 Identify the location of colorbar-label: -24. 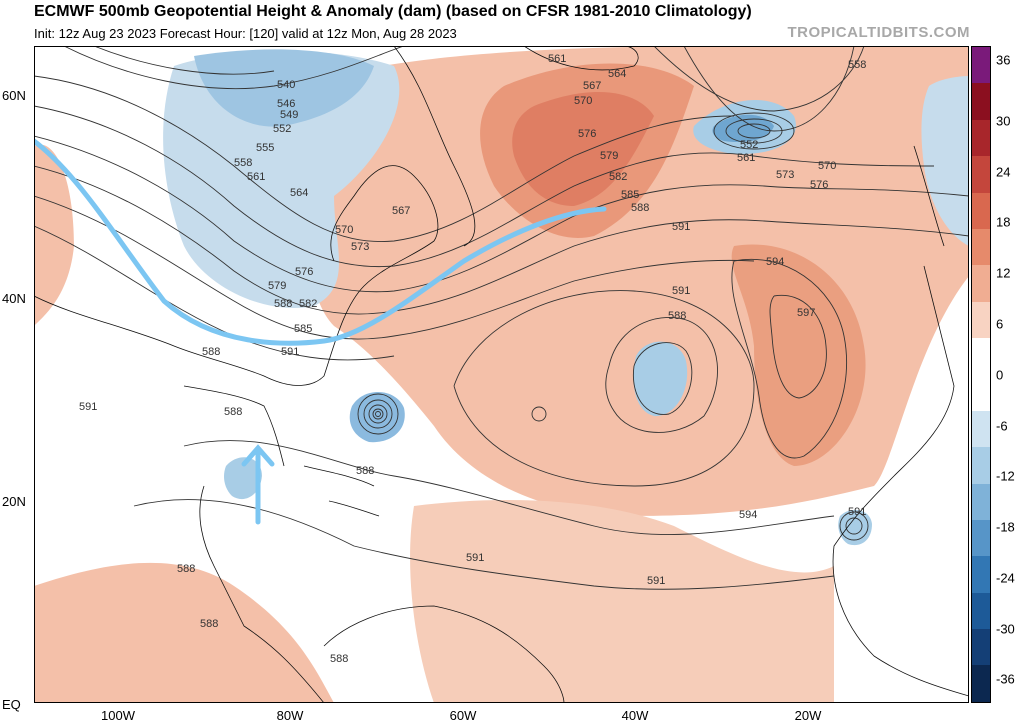
(1005, 578).